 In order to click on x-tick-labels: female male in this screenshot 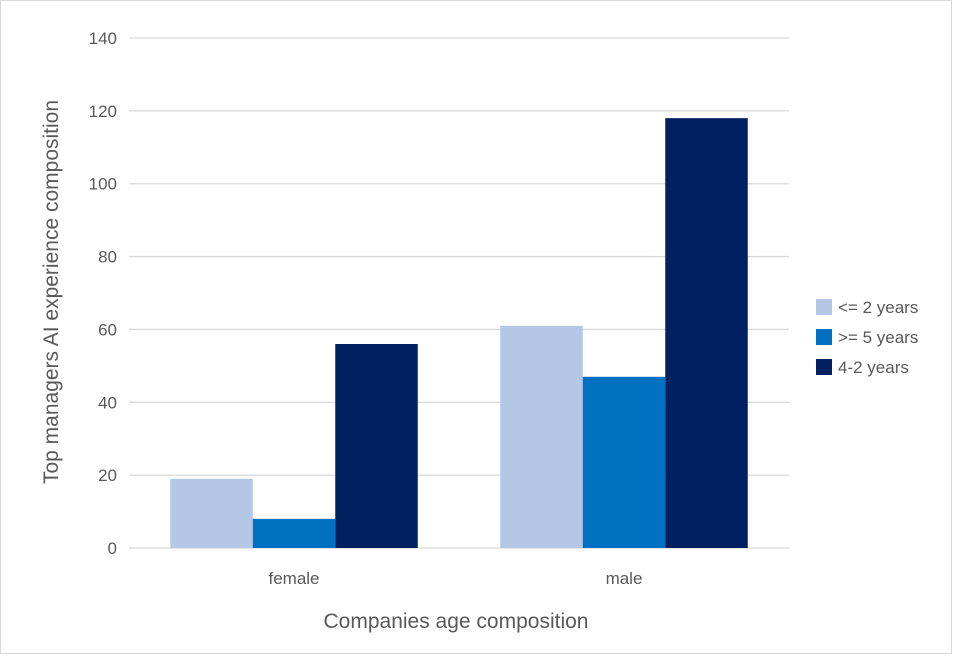, I will do `click(455, 578)`.